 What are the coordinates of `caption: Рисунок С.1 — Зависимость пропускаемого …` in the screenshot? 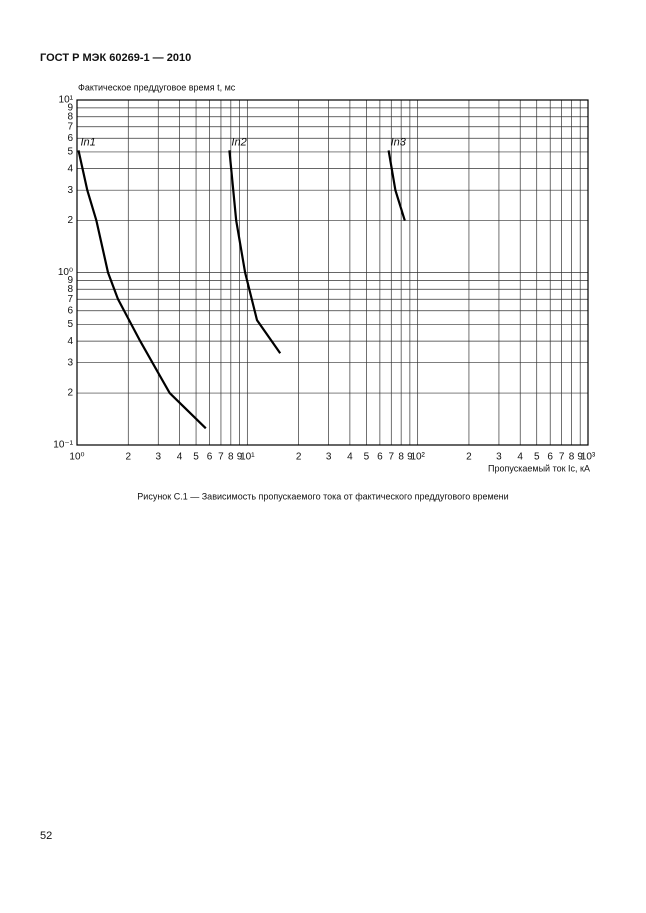 It's located at (322, 496).